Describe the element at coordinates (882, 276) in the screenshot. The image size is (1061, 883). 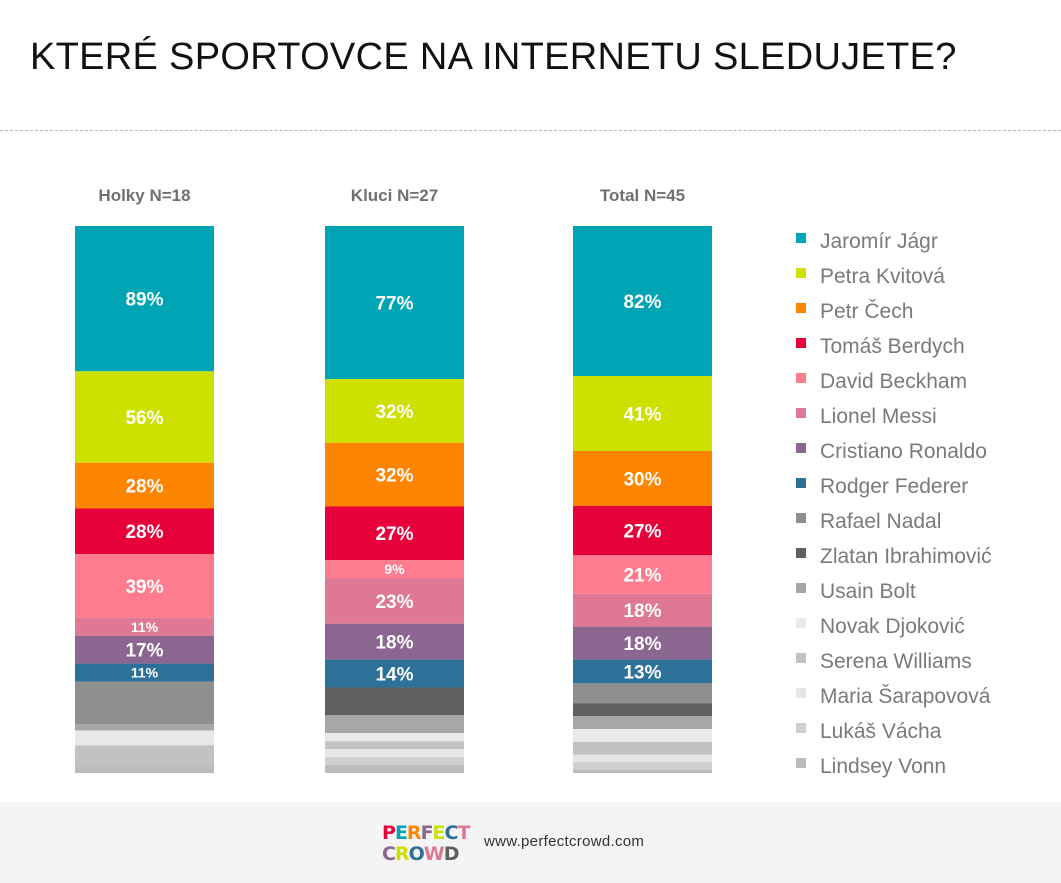
I see `legend-label: Petra Kvitová` at that location.